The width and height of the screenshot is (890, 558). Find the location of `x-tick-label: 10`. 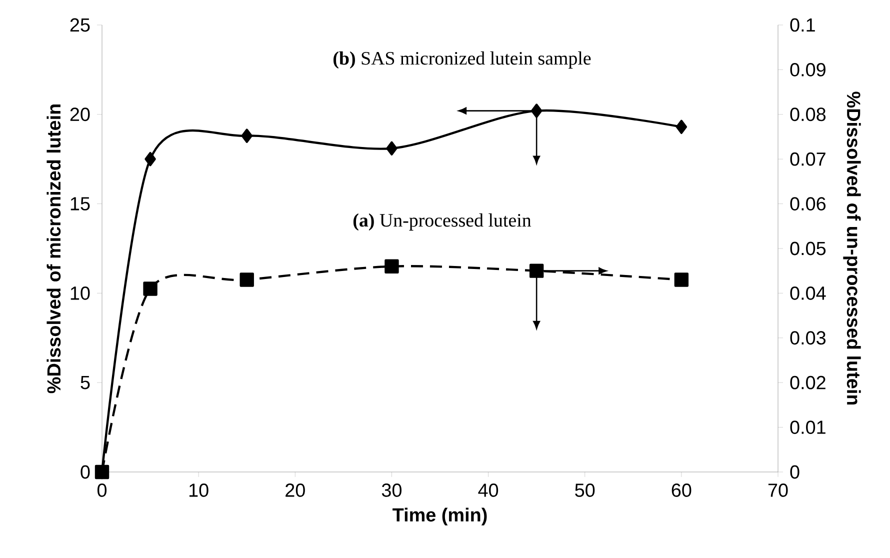

x-tick-label: 10 is located at coordinates (198, 490).